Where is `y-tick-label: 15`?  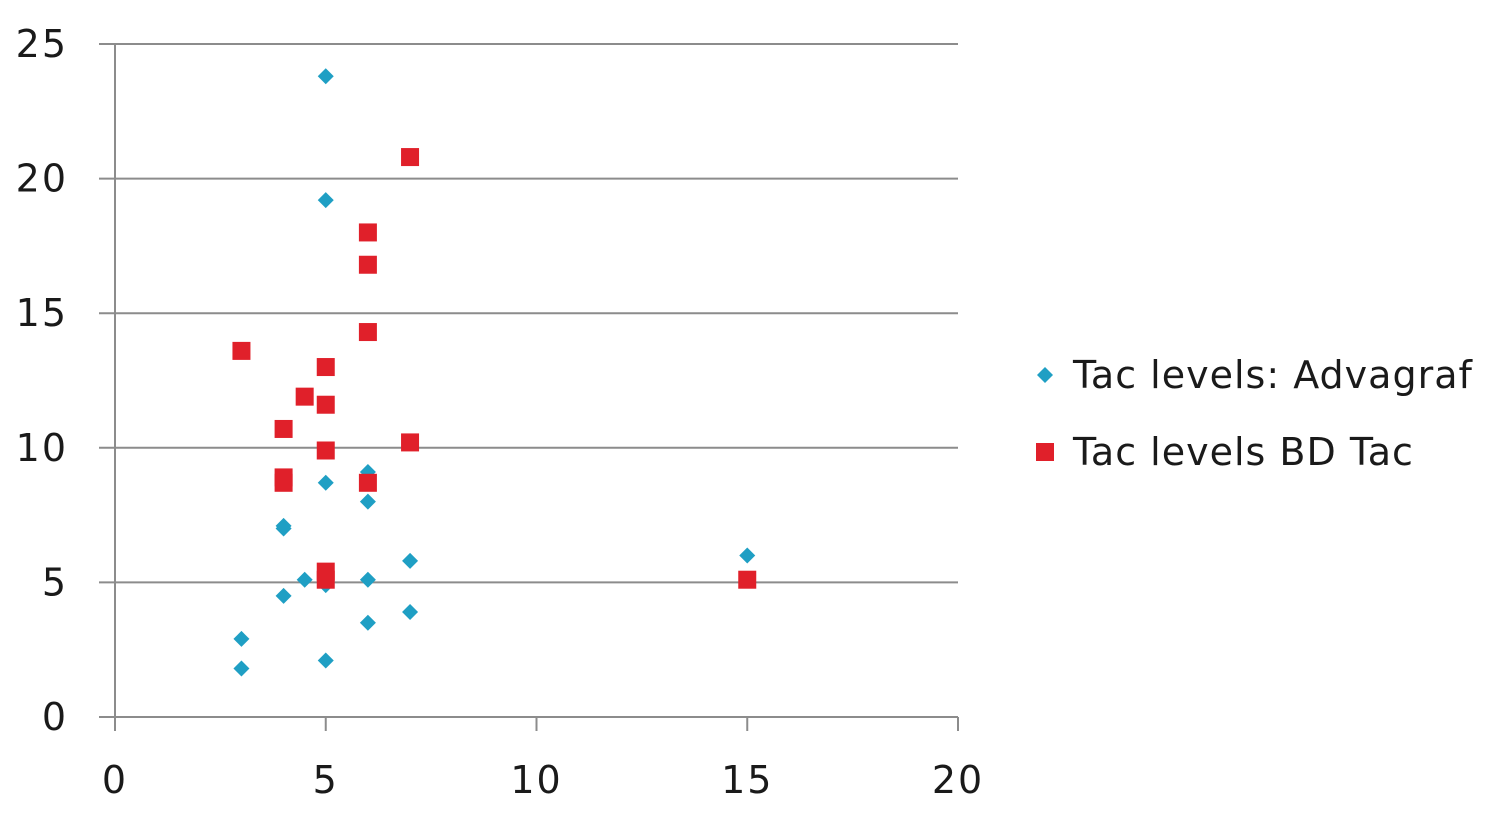 y-tick-label: 15 is located at coordinates (42, 313).